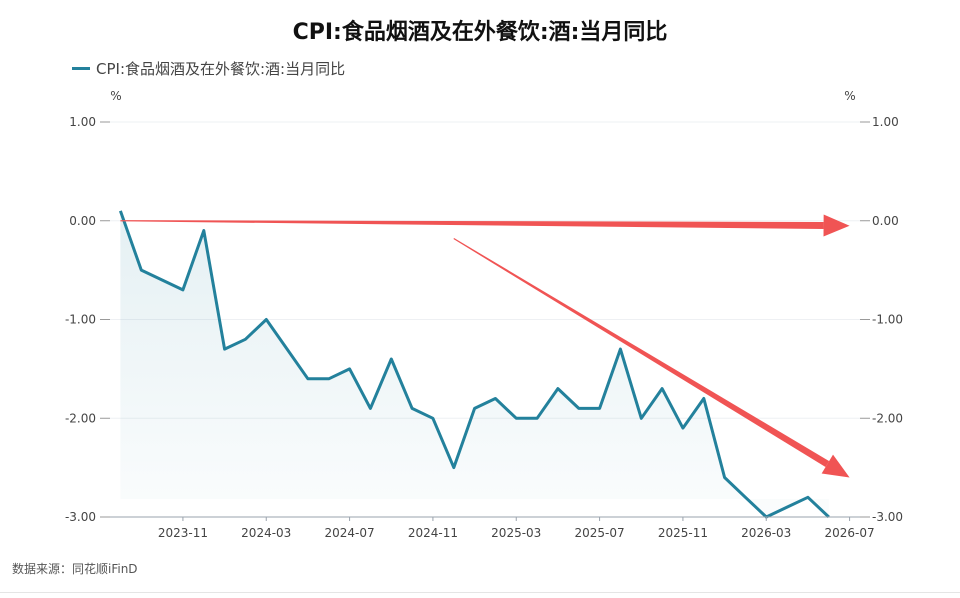 The image size is (960, 598). Describe the element at coordinates (350, 533) in the screenshot. I see `x-tick-label: 2024-07` at that location.